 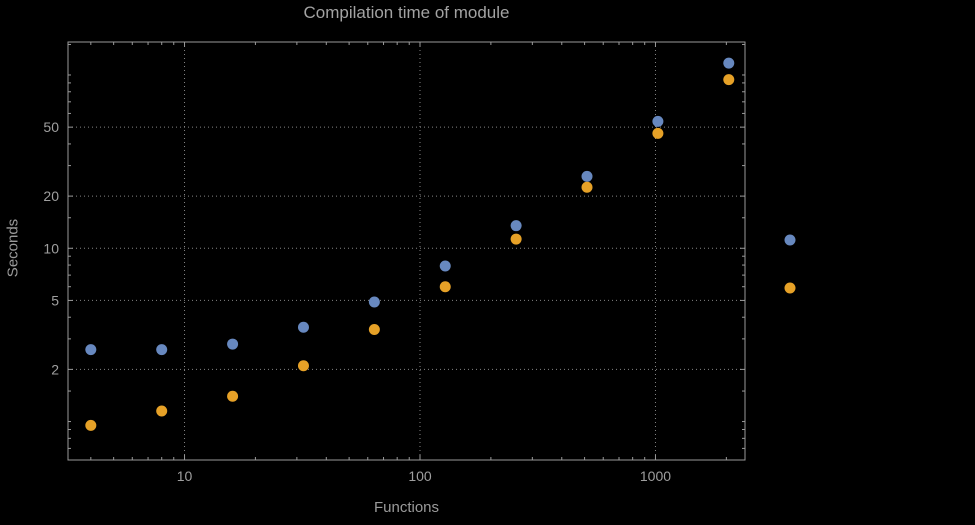 I want to click on chart-title: Compilation time of module, so click(x=406, y=12).